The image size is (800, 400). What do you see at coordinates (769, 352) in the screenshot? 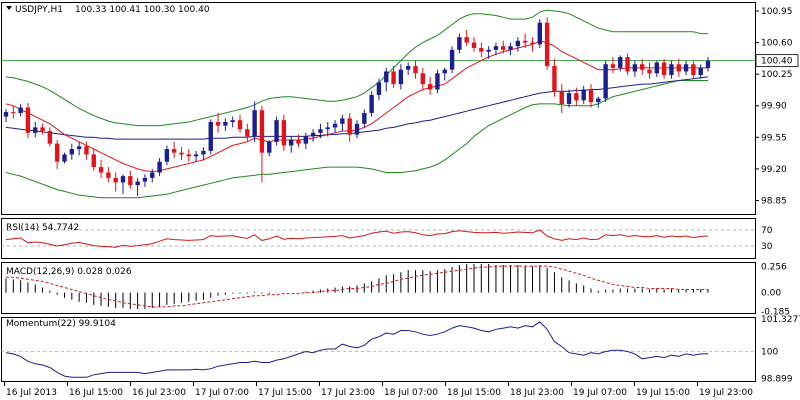
I see `momentum-tick-label: 100` at bounding box center [769, 352].